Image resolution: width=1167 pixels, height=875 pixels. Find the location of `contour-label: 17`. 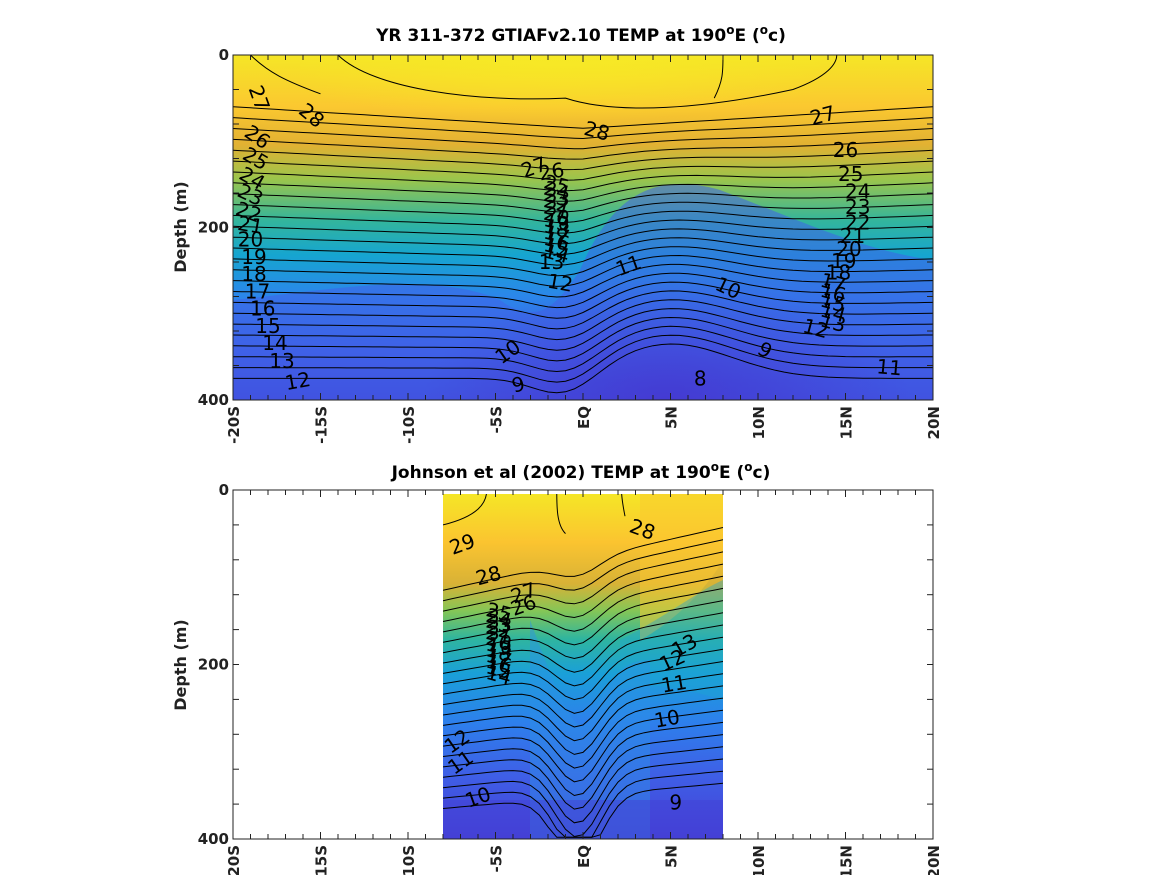

contour-label: 17 is located at coordinates (257, 291).